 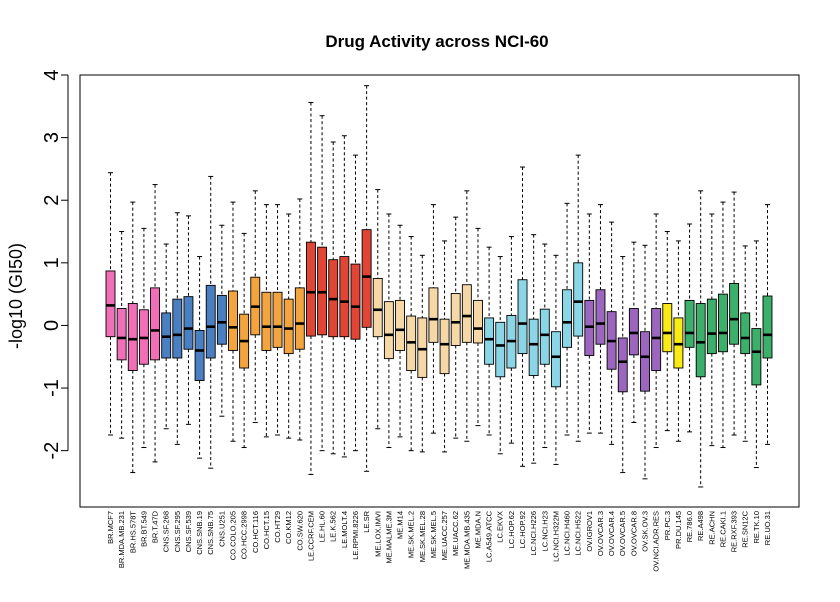 I want to click on box-LC.A549.ATCC, so click(x=489, y=341).